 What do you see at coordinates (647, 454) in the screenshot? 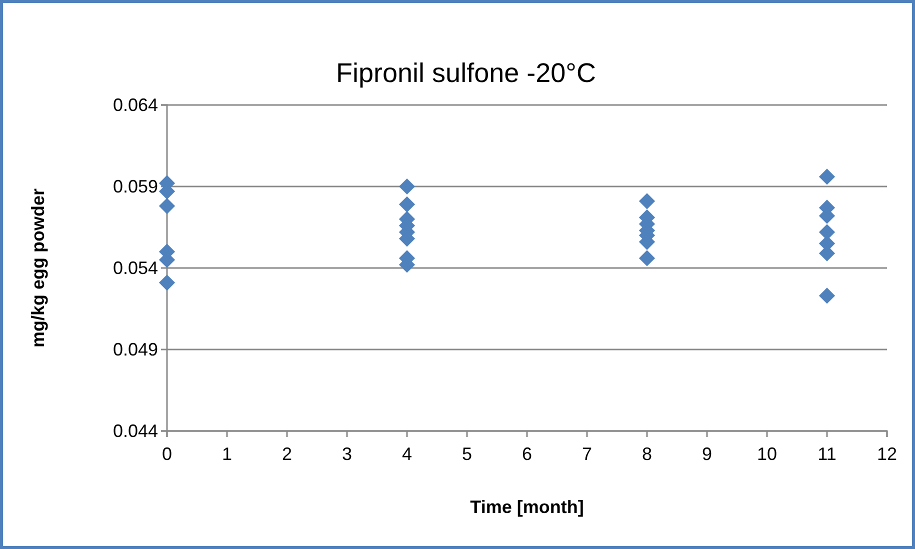
I see `x-tick-label: 8` at bounding box center [647, 454].